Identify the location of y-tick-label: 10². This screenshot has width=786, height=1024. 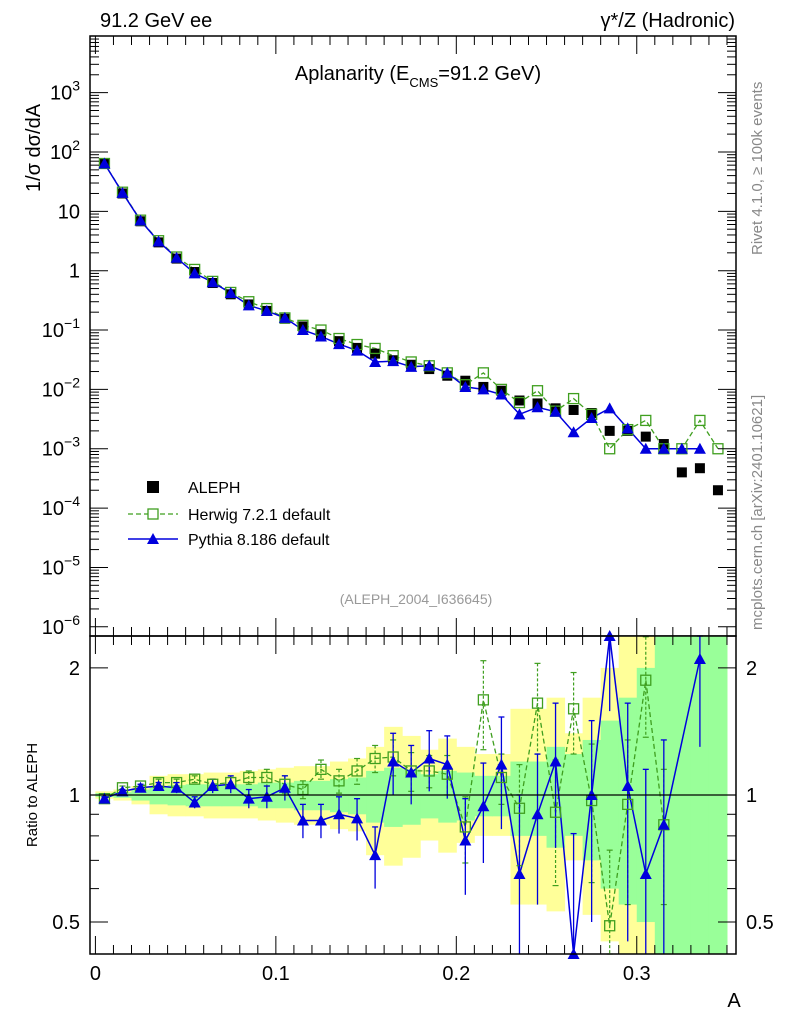
(65, 150).